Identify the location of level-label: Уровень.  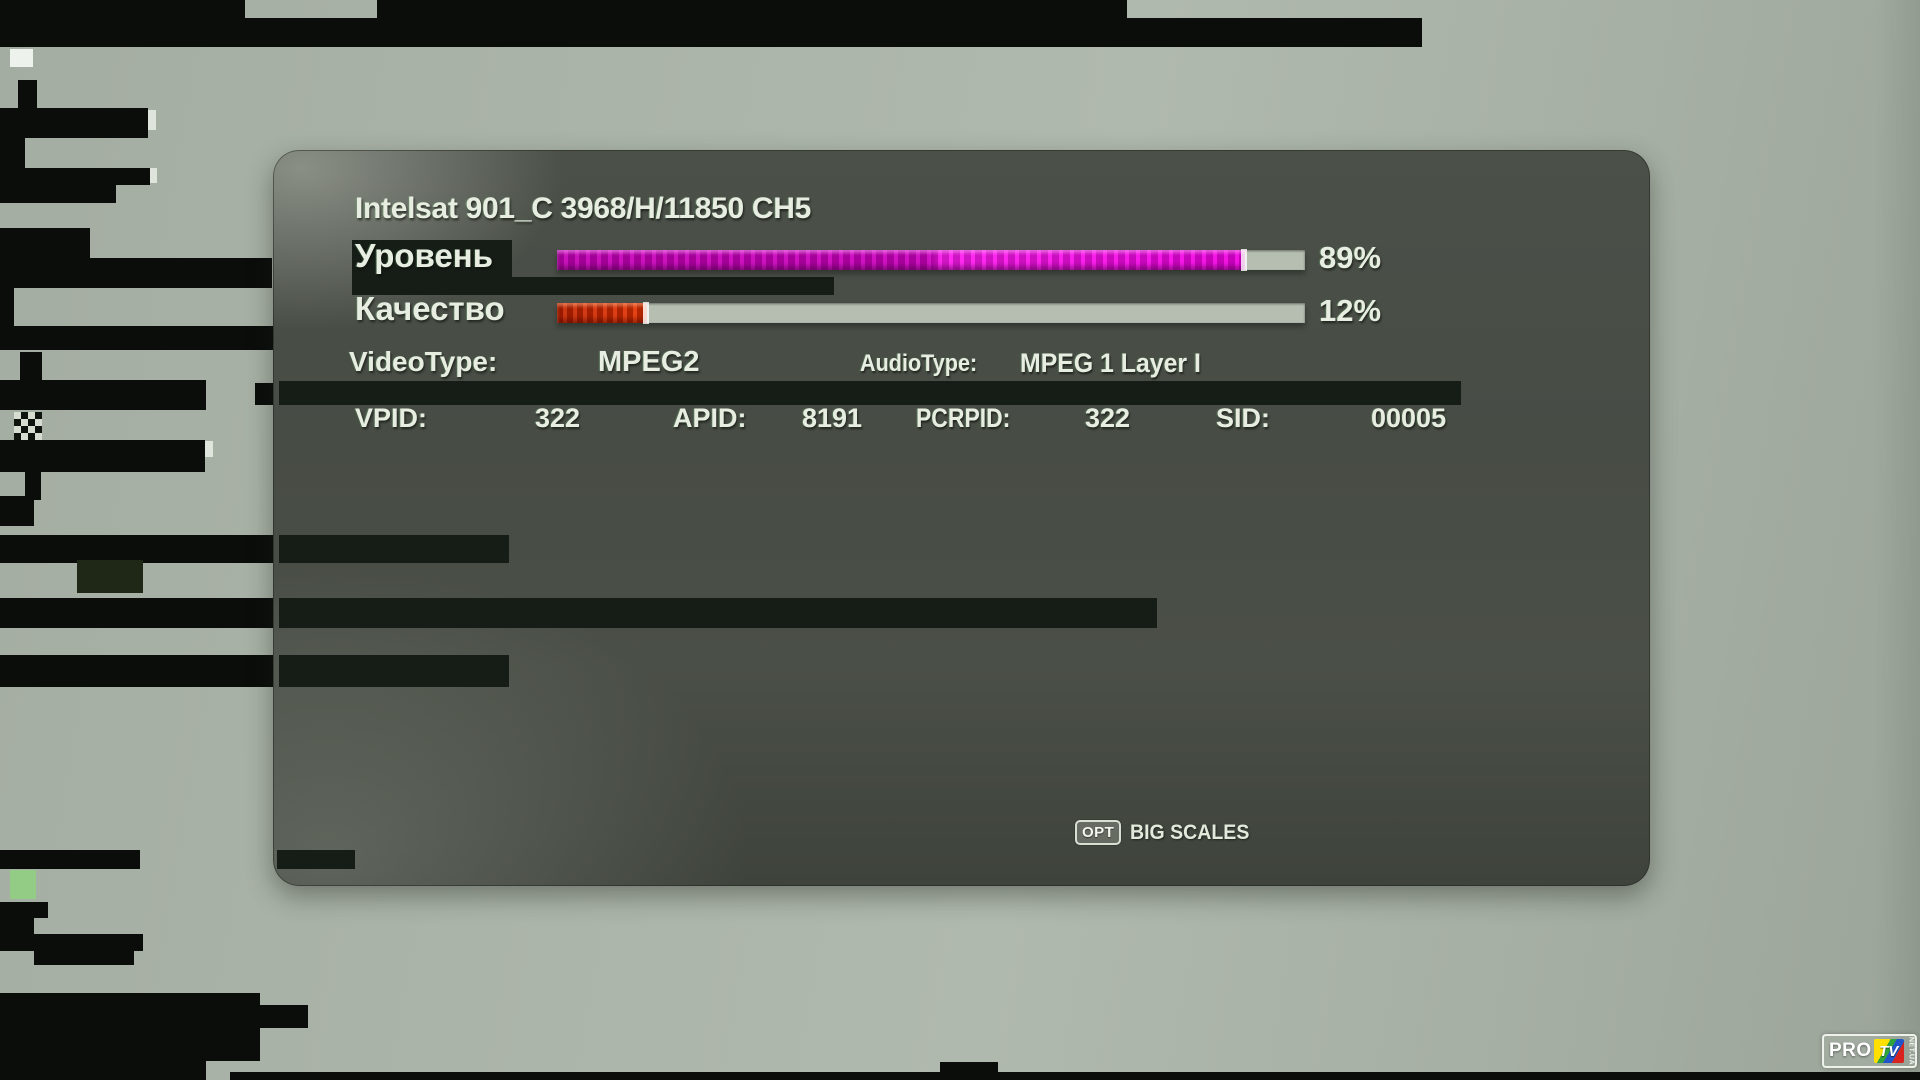
(424, 255).